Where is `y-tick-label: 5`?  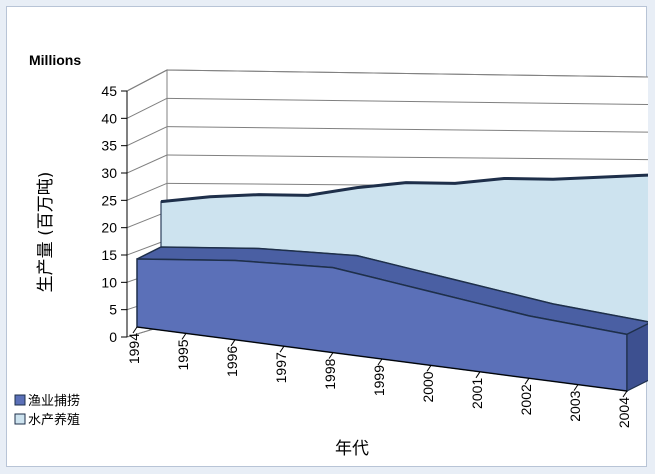
y-tick-label: 5 is located at coordinates (113, 310).